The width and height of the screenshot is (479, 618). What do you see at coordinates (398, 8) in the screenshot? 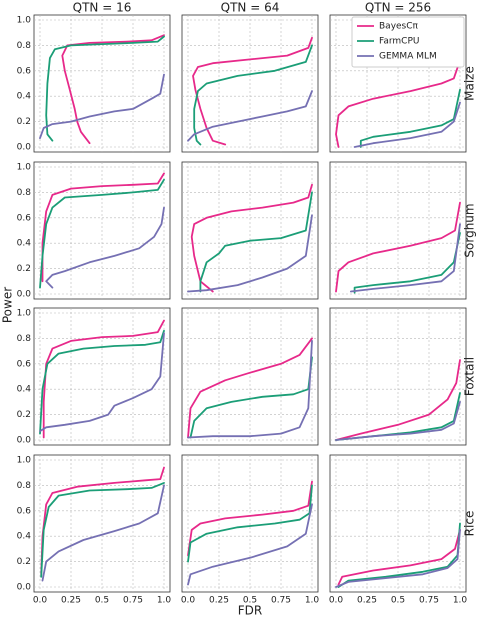
I see `column-title: QTN = 256` at bounding box center [398, 8].